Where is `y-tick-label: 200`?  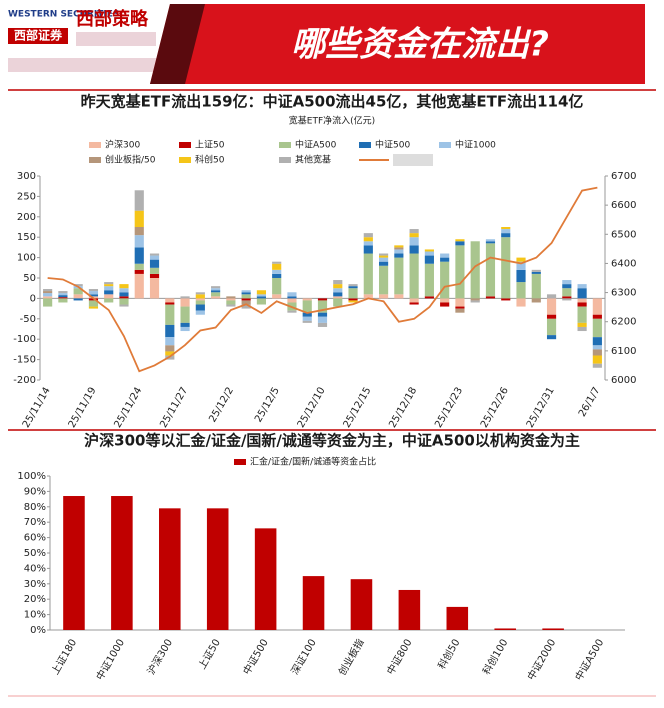 y-tick-label: 200 is located at coordinates (26, 217).